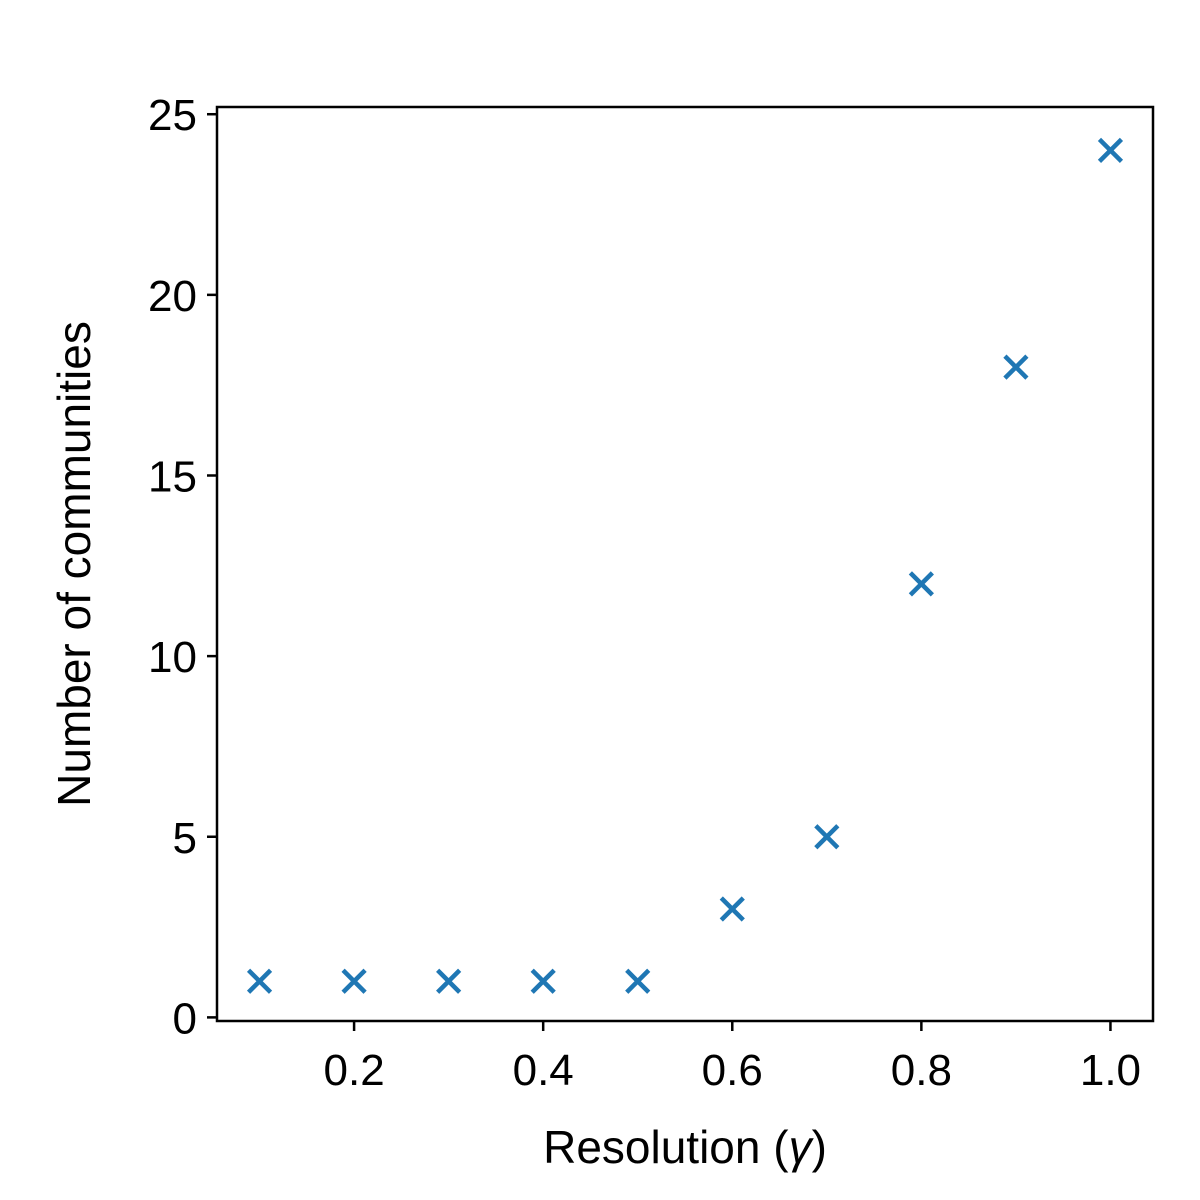 The height and width of the screenshot is (1200, 1200). I want to click on x-axis-label-suffix: ), so click(819, 1147).